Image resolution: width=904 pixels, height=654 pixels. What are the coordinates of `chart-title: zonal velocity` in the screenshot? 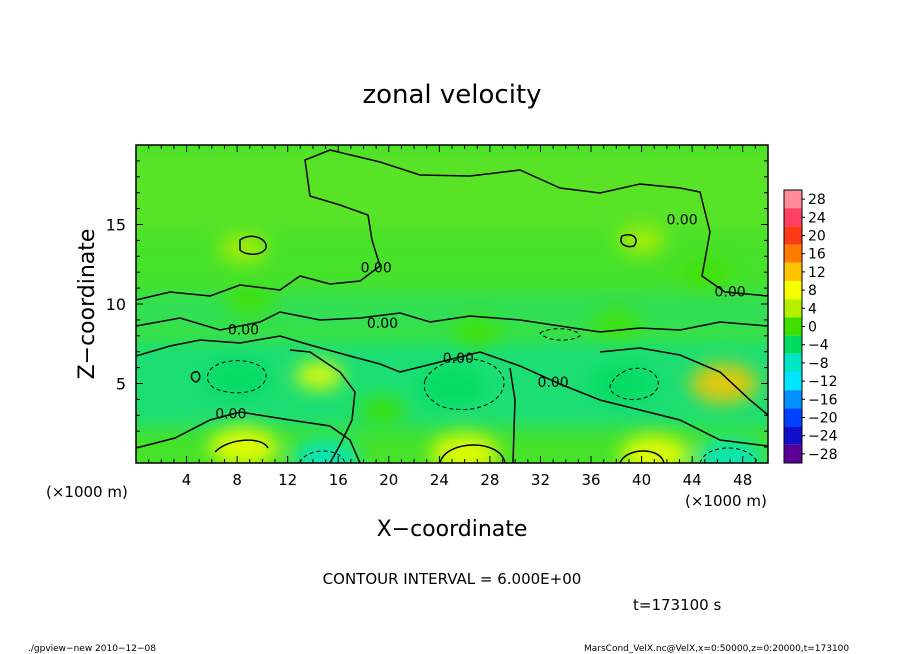 It's located at (451, 95).